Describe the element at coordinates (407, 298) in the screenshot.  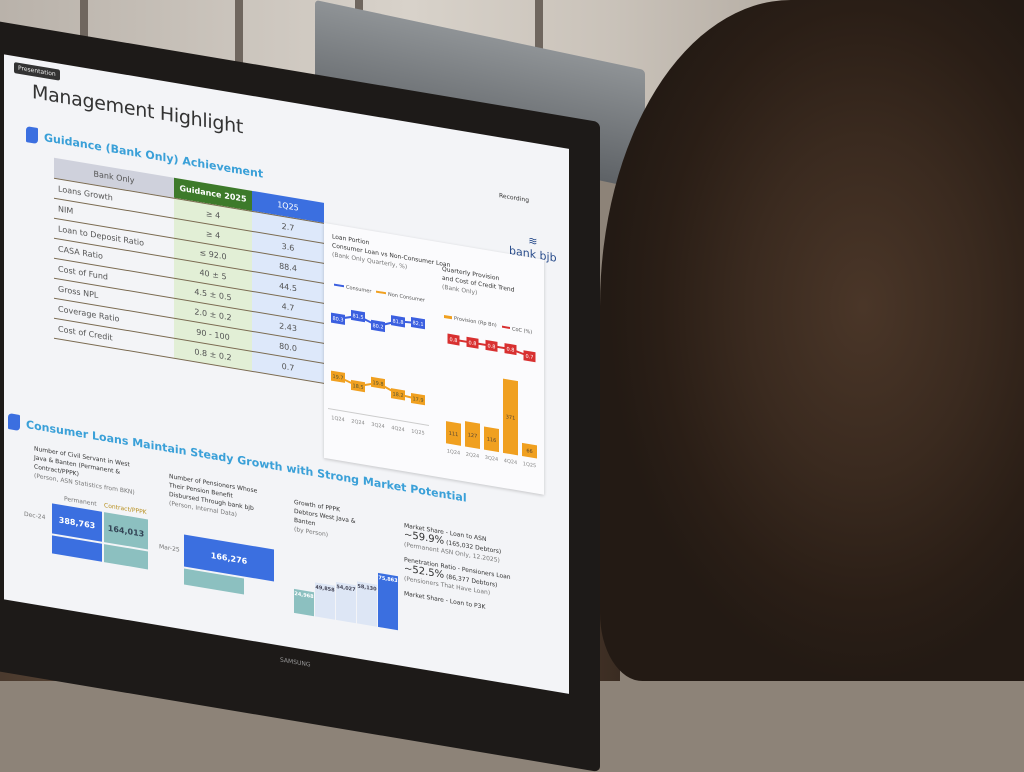
I see `legend-label: Non Consumer` at that location.